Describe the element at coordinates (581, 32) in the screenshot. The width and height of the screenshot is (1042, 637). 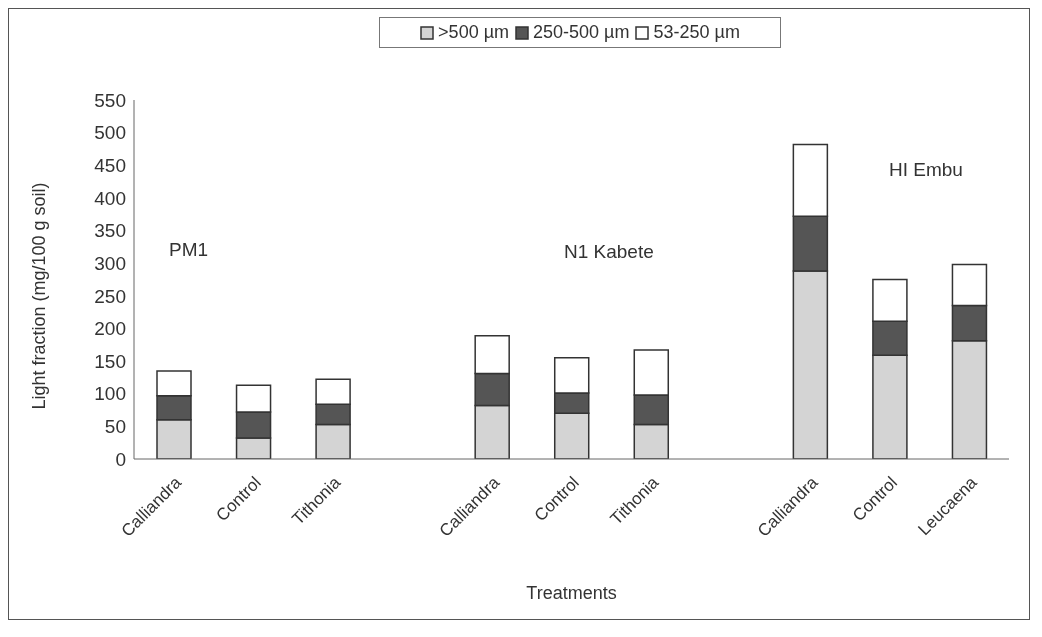
I see `legend-label: 250-500 µm` at that location.